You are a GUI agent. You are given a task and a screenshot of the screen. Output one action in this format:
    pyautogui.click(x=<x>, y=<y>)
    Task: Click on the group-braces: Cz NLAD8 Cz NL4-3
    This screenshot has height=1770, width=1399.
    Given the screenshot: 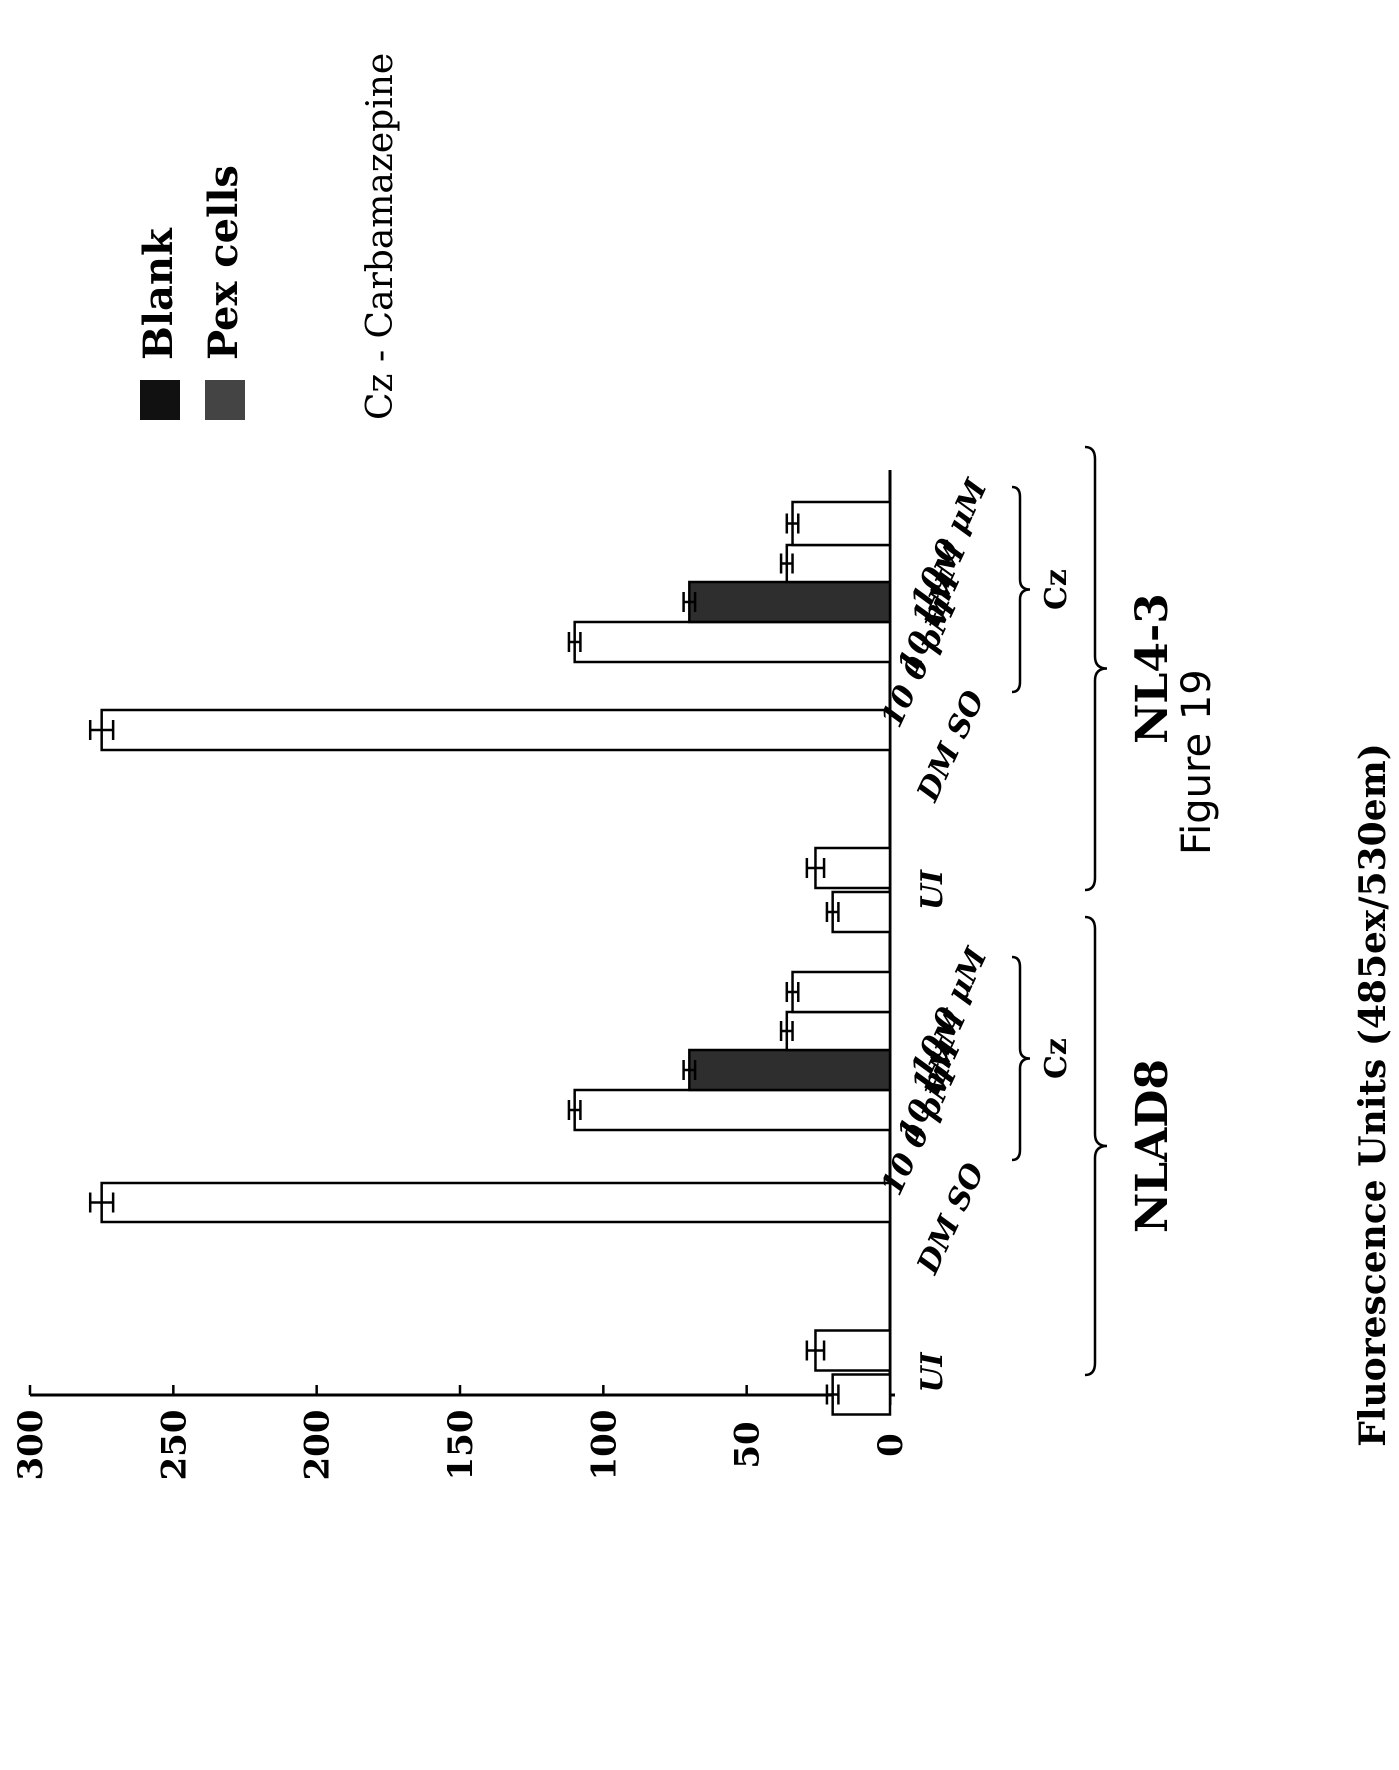 What is the action you would take?
    pyautogui.click(x=1094, y=911)
    